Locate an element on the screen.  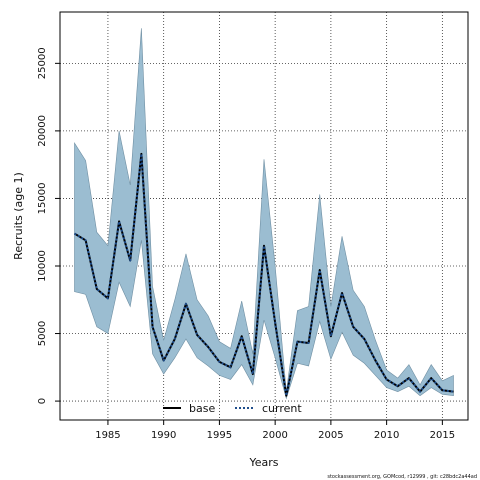
legend-label-current: current is located at coordinates (282, 408).